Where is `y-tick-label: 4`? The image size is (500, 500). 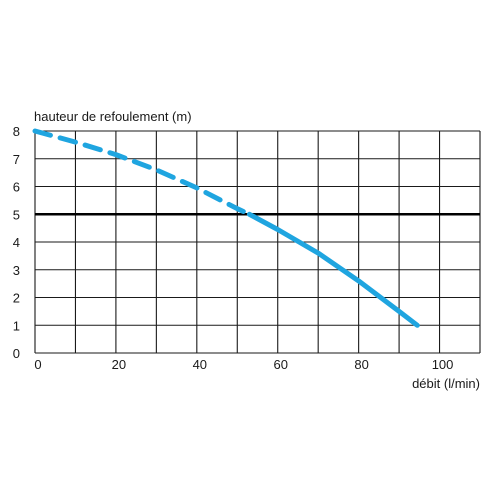
y-tick-label: 4 is located at coordinates (16, 242).